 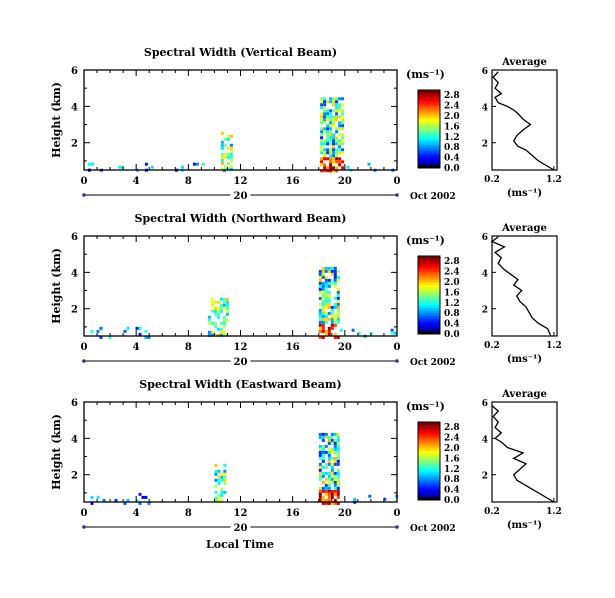 What do you see at coordinates (452, 96) in the screenshot?
I see `colorbar-tick-label: 2.8` at bounding box center [452, 96].